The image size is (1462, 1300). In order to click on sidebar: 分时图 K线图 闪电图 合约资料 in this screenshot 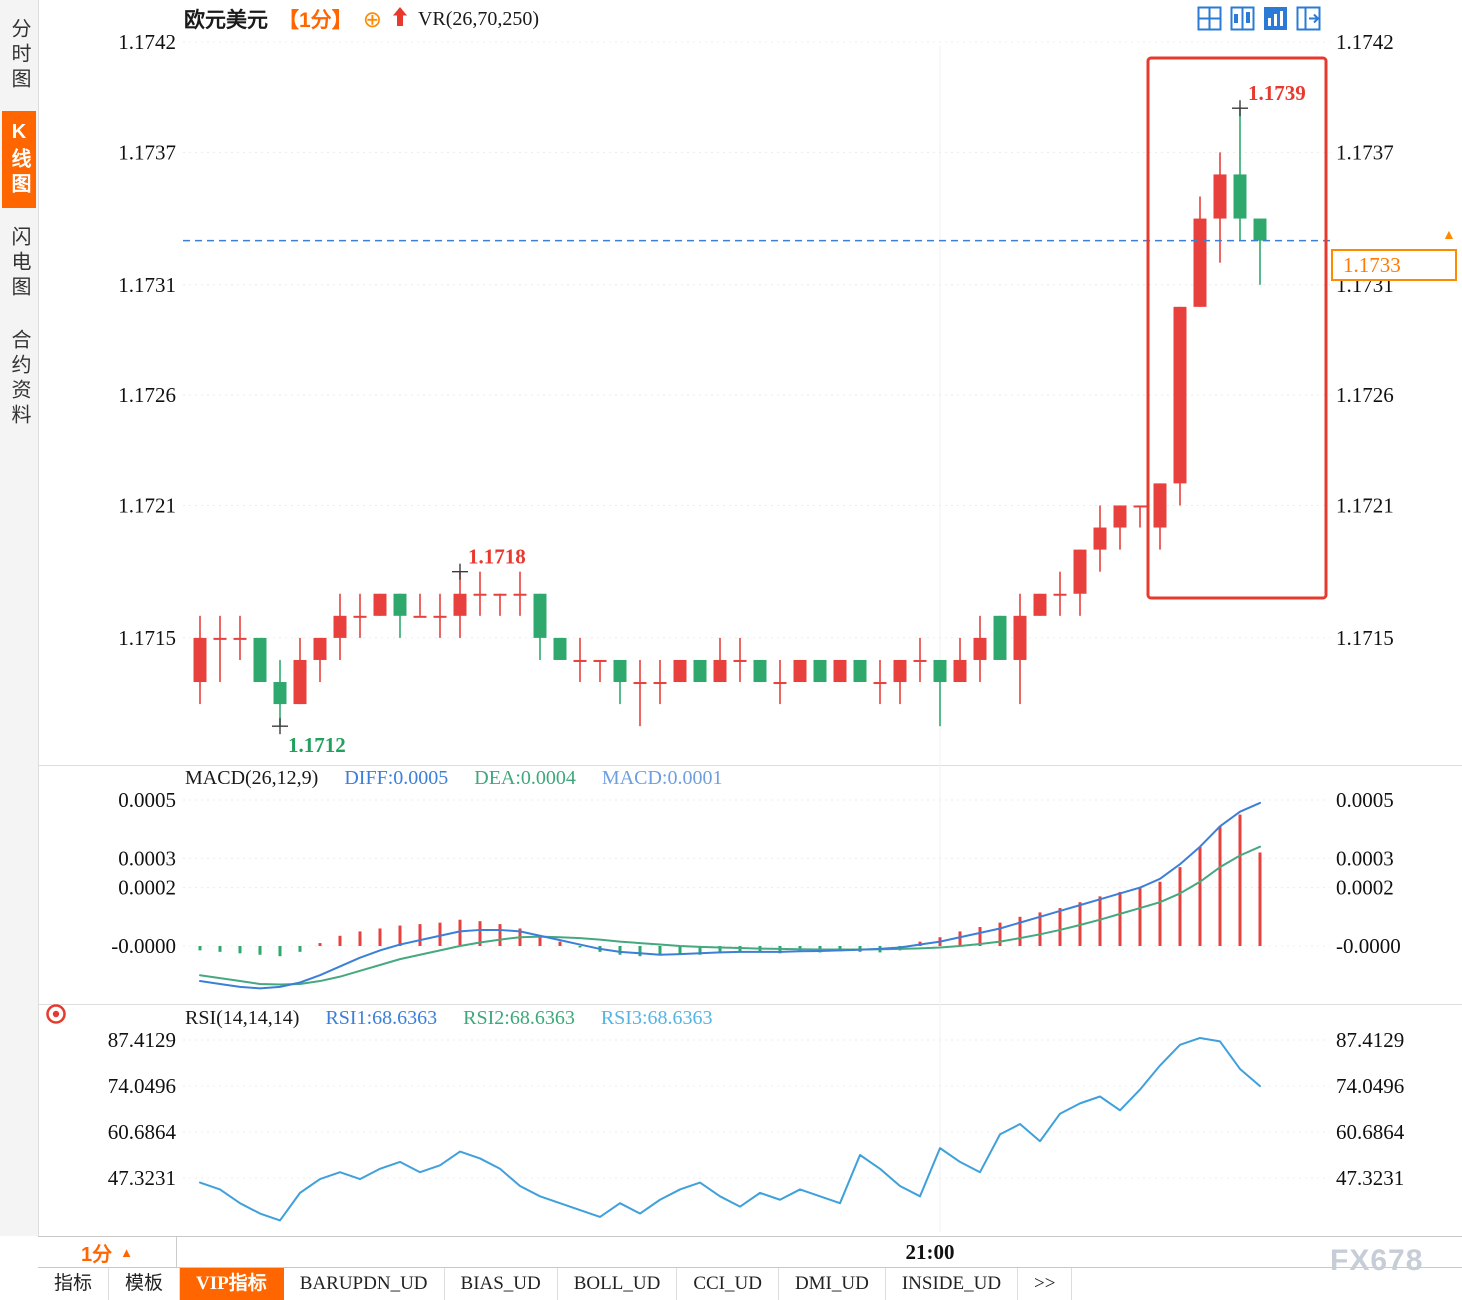, I will do `click(19, 618)`.